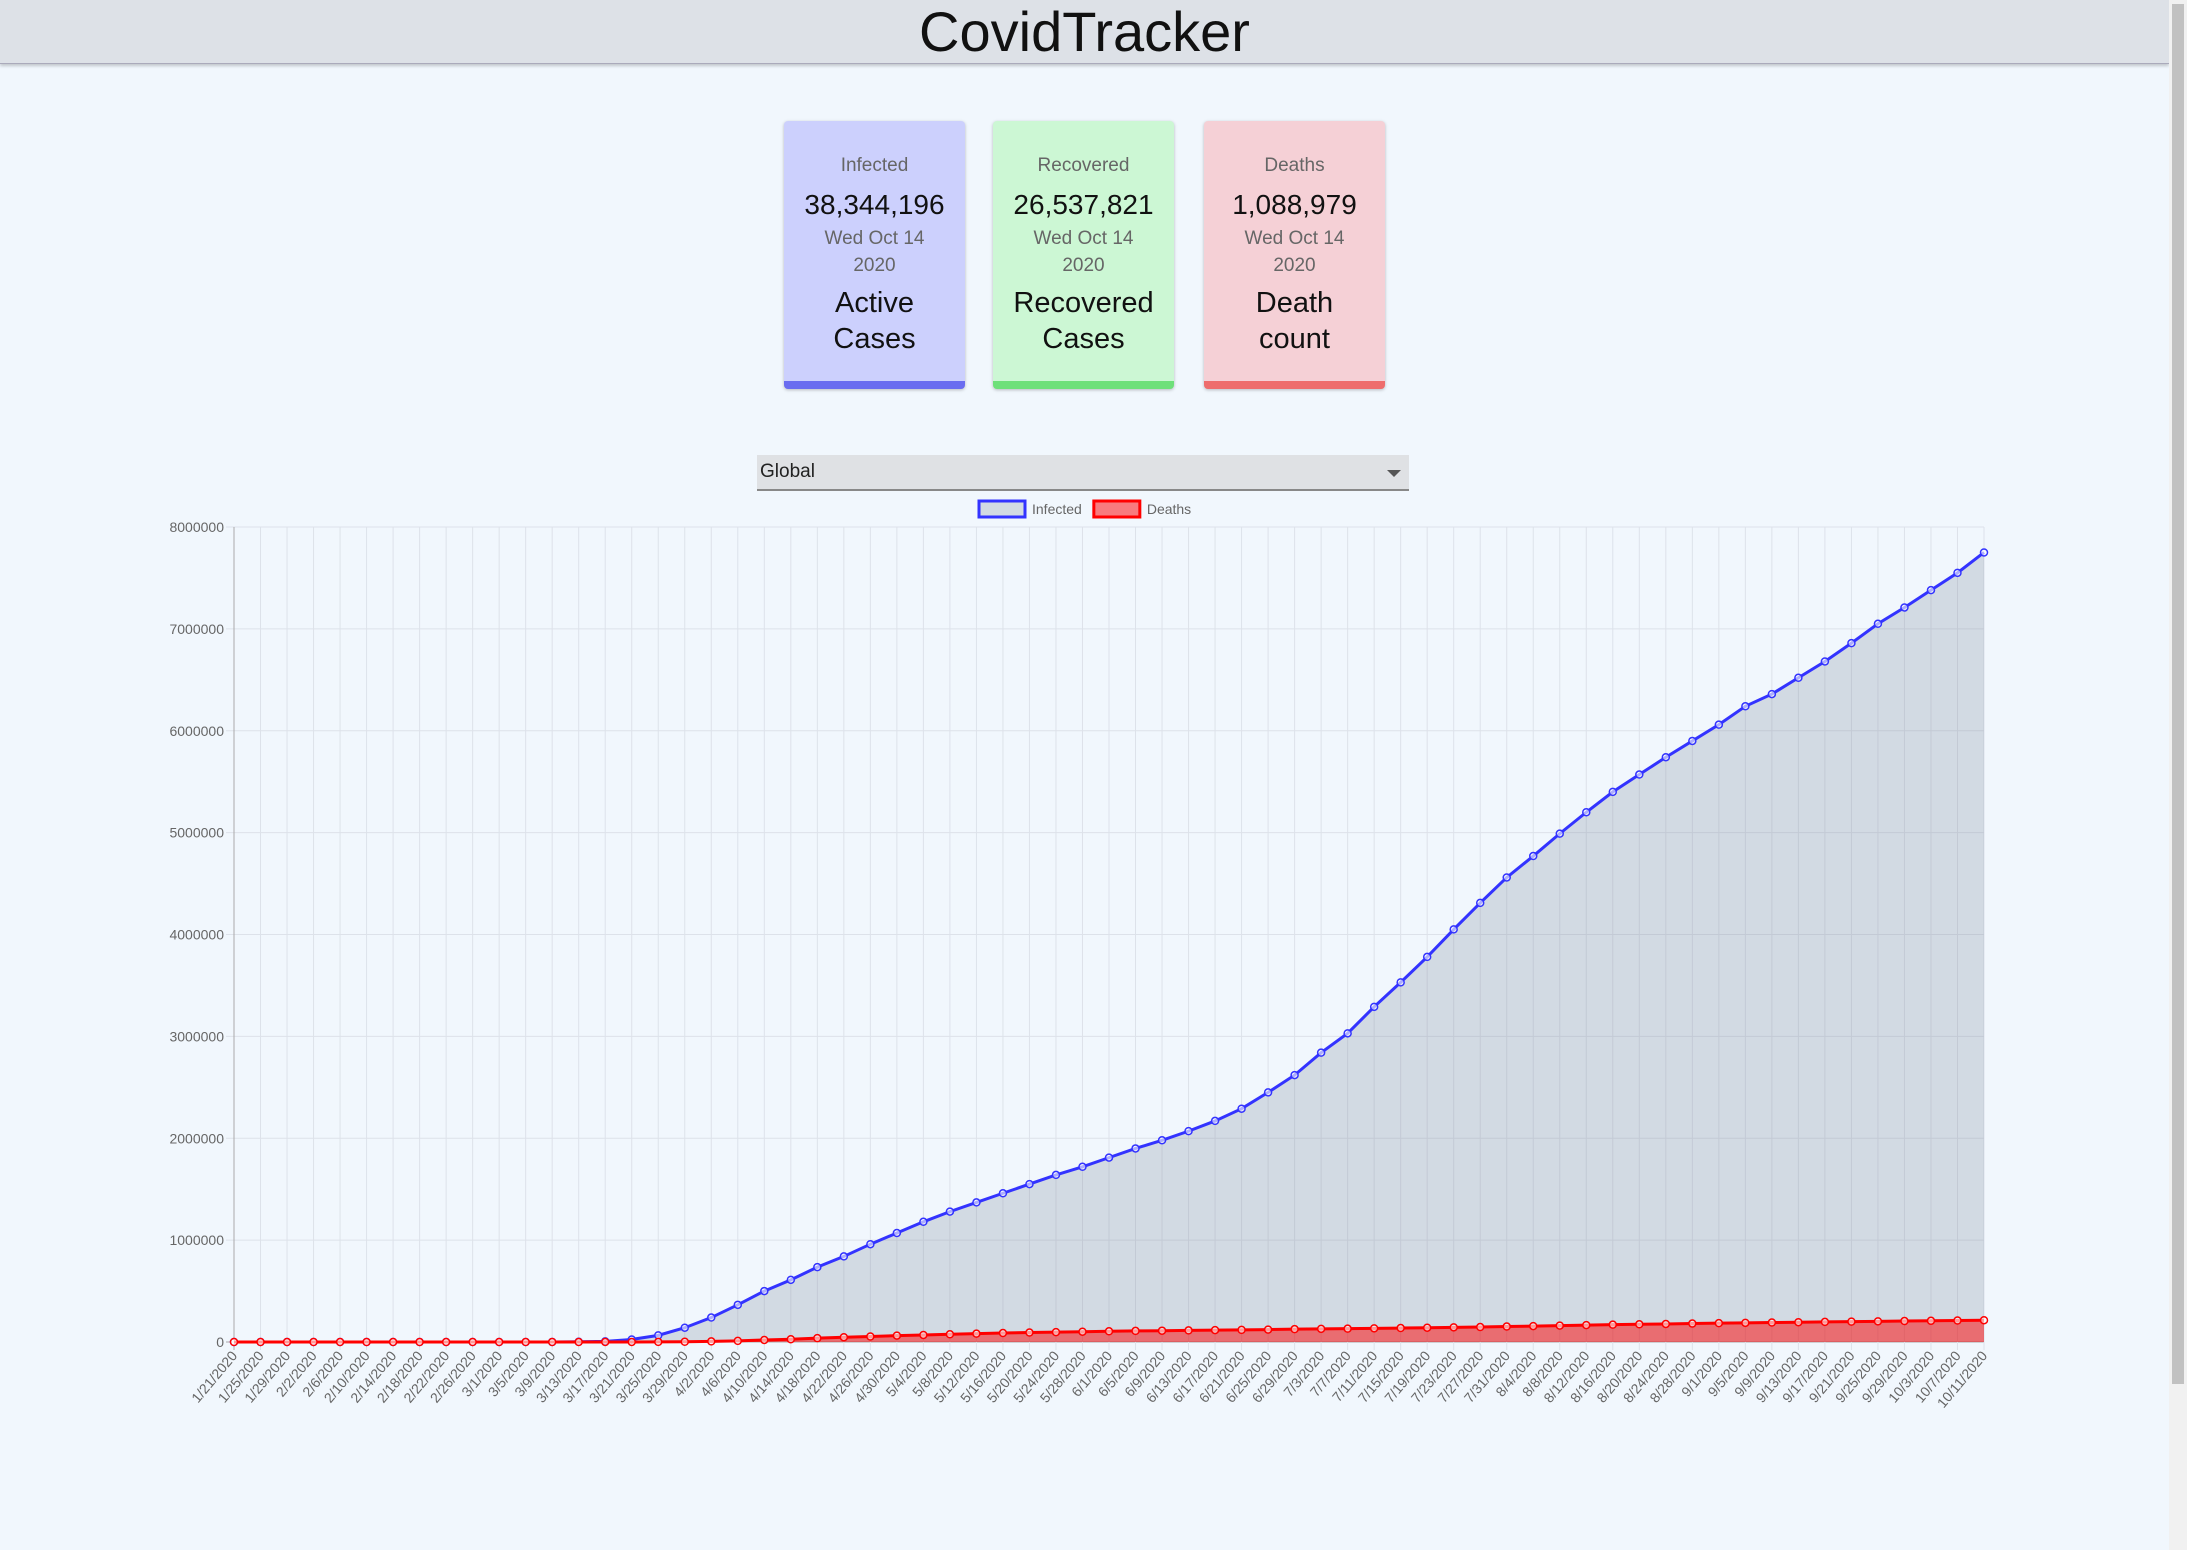 The width and height of the screenshot is (2187, 1550). What do you see at coordinates (196, 629) in the screenshot?
I see `y-tick-label: 7000000` at bounding box center [196, 629].